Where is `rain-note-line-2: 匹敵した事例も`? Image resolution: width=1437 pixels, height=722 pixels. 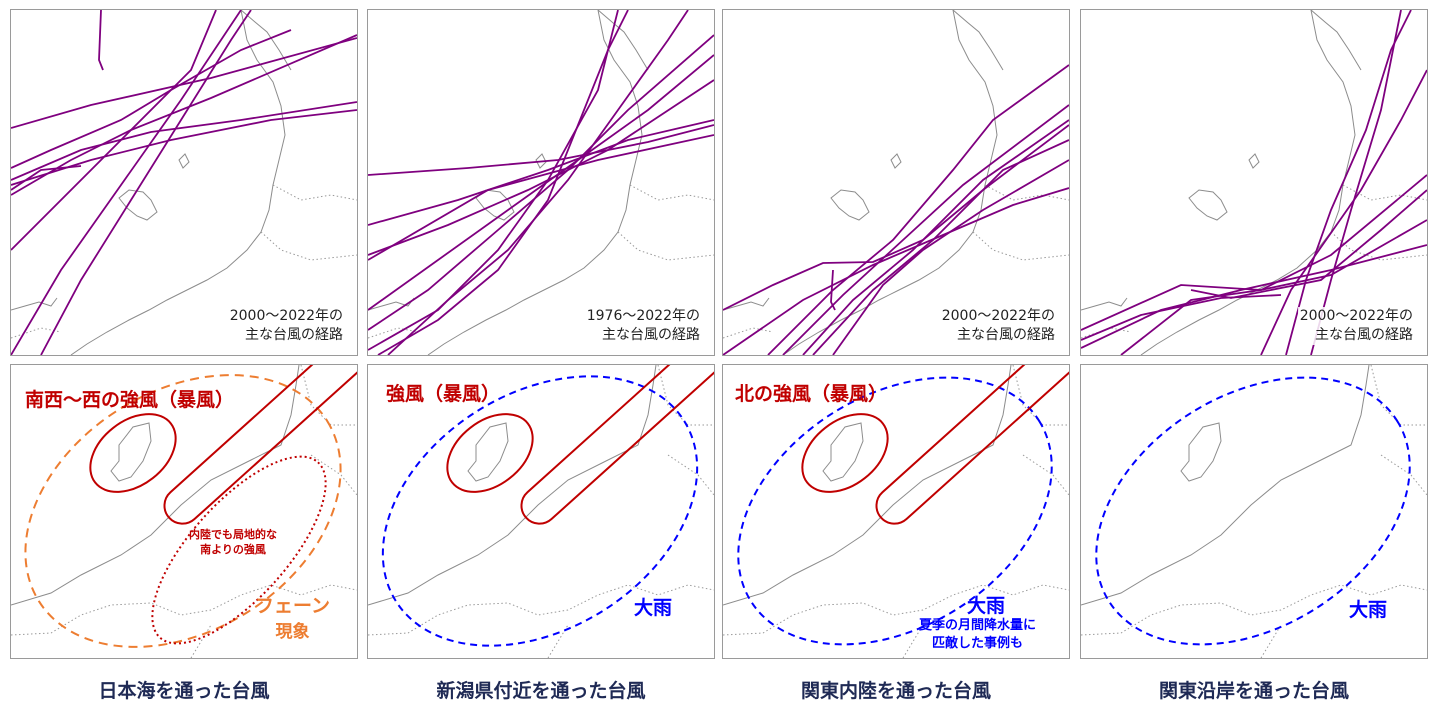 rain-note-line-2: 匹敵した事例も is located at coordinates (978, 643).